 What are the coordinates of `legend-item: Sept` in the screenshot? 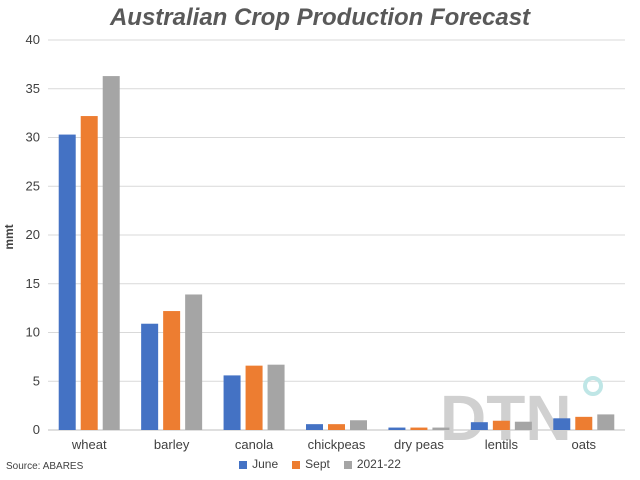 It's located at (311, 464).